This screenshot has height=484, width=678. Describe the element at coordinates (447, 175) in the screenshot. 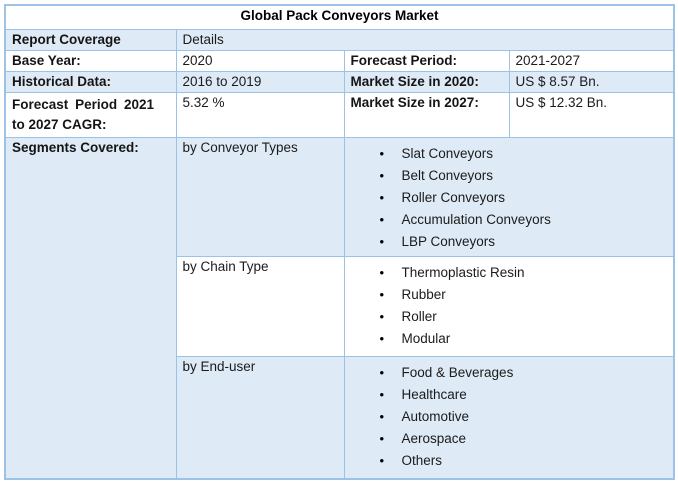

I see `segment-item-label: Belt Conveyors` at that location.